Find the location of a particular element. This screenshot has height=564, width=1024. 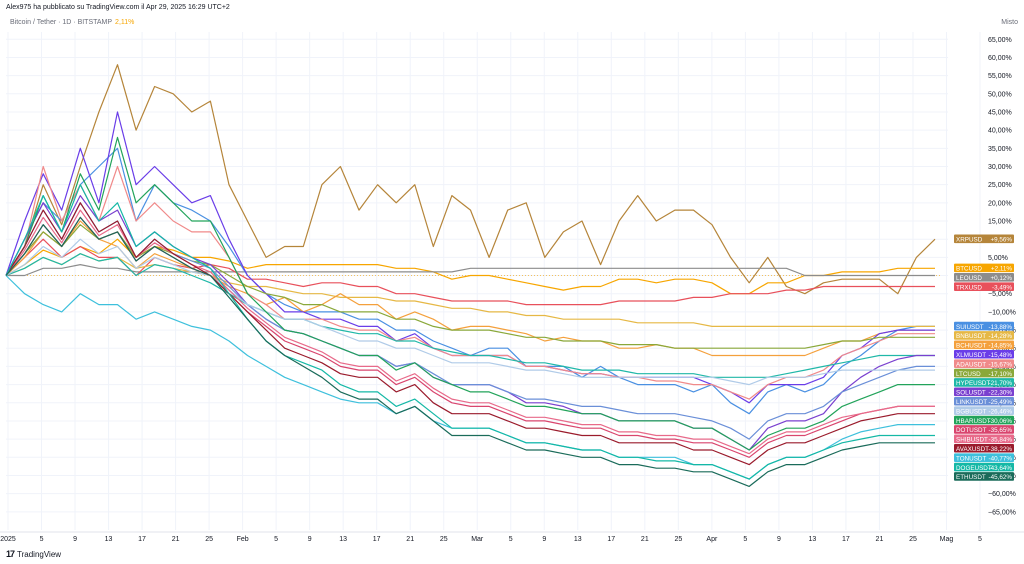

badge-tonusdt: TONUSDT -40,77% is located at coordinates (984, 457).